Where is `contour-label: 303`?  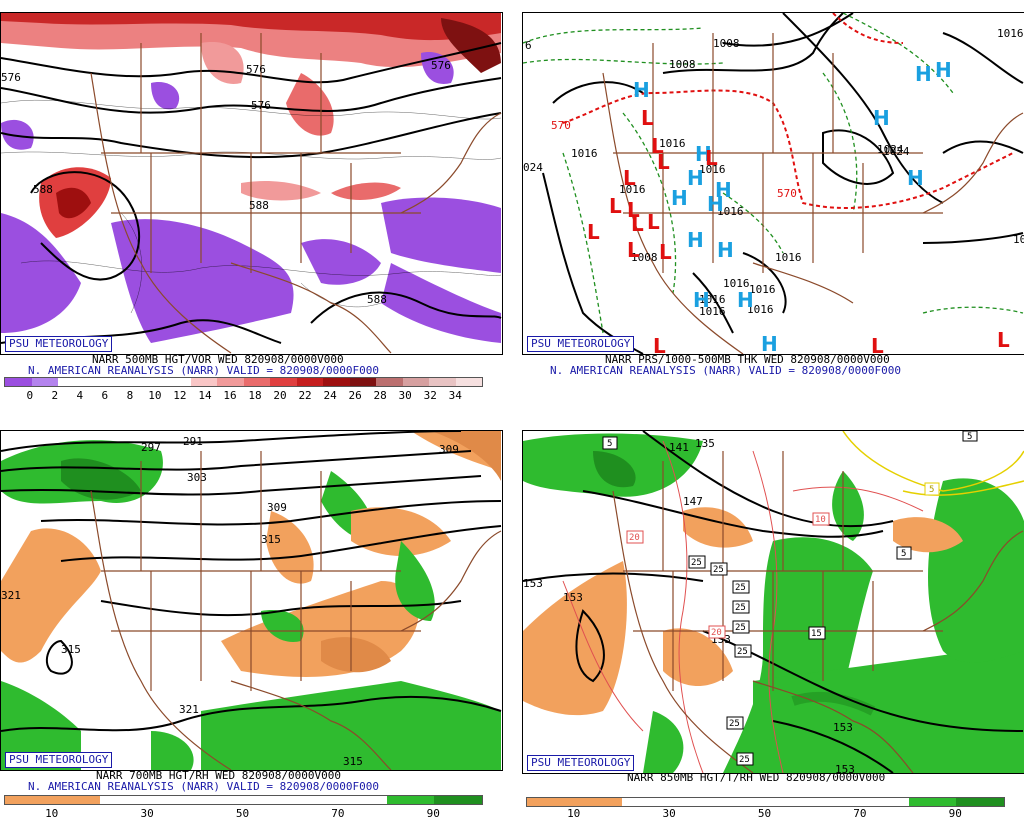
contour-label: 303 is located at coordinates (197, 477).